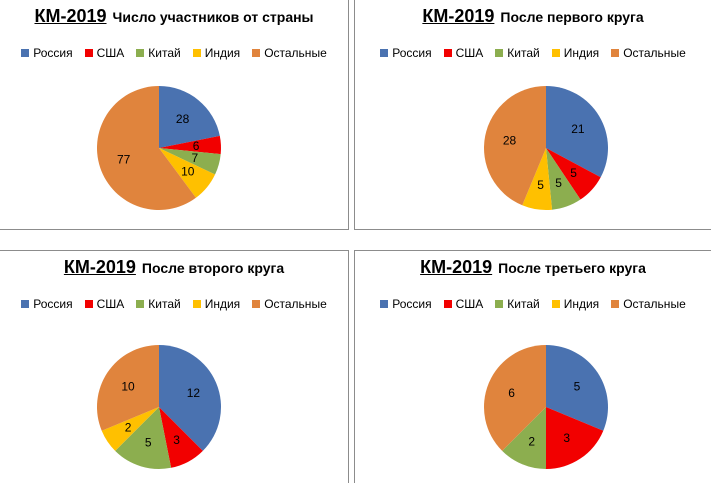 The height and width of the screenshot is (484, 711). I want to click on pie-data-label: 77, so click(124, 160).